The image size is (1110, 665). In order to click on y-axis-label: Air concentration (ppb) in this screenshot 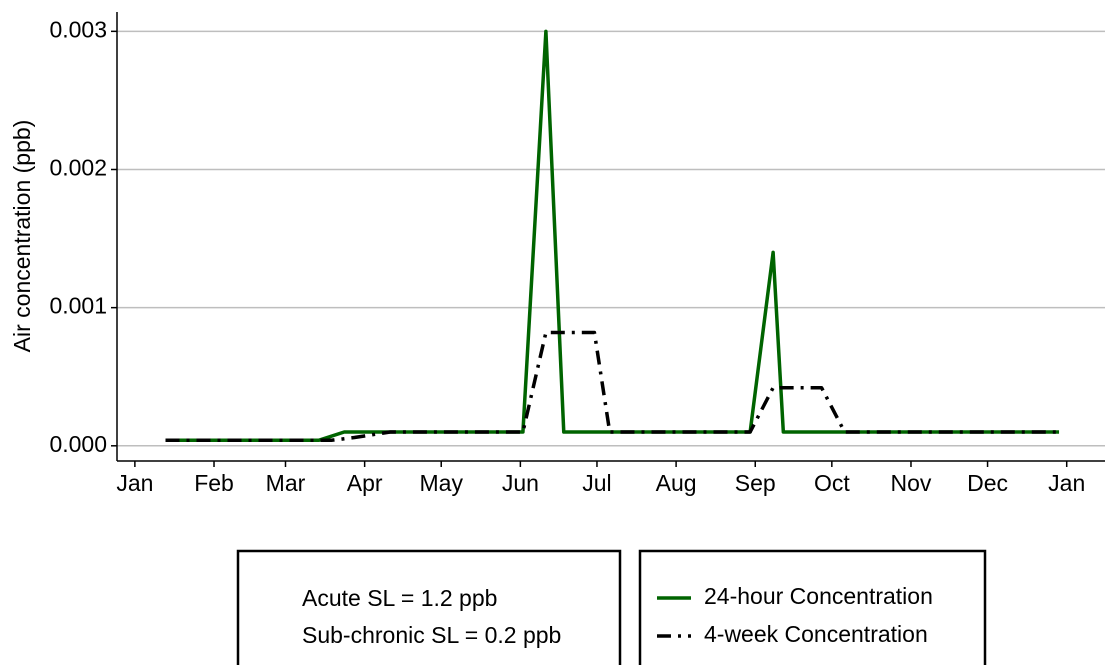, I will do `click(22, 236)`.